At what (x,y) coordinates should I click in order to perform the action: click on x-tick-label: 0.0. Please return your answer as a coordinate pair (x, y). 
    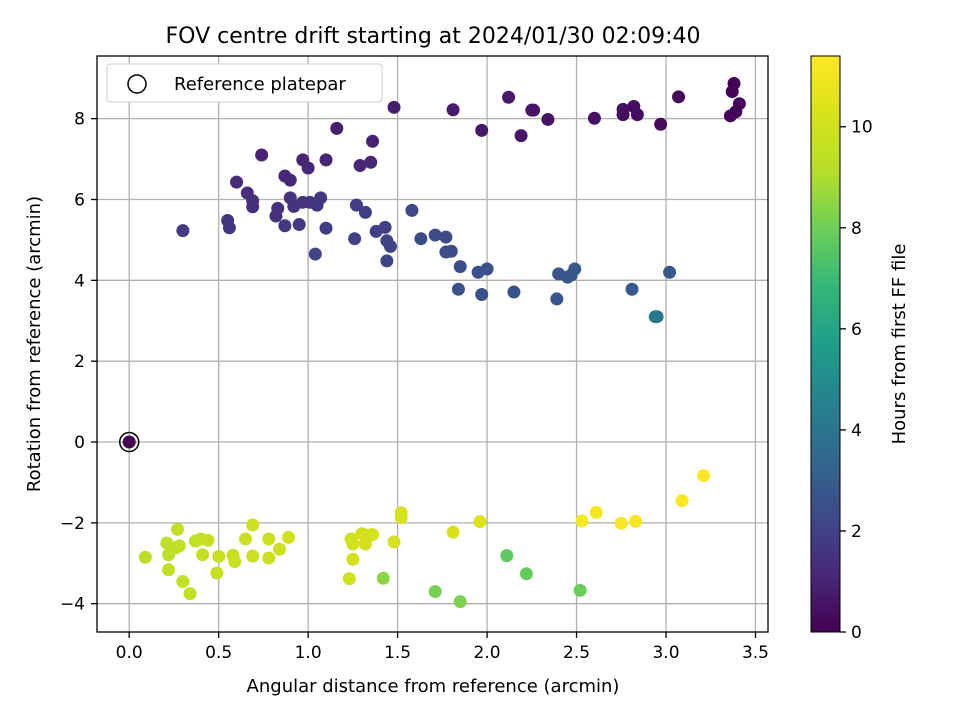
    Looking at the image, I should click on (129, 653).